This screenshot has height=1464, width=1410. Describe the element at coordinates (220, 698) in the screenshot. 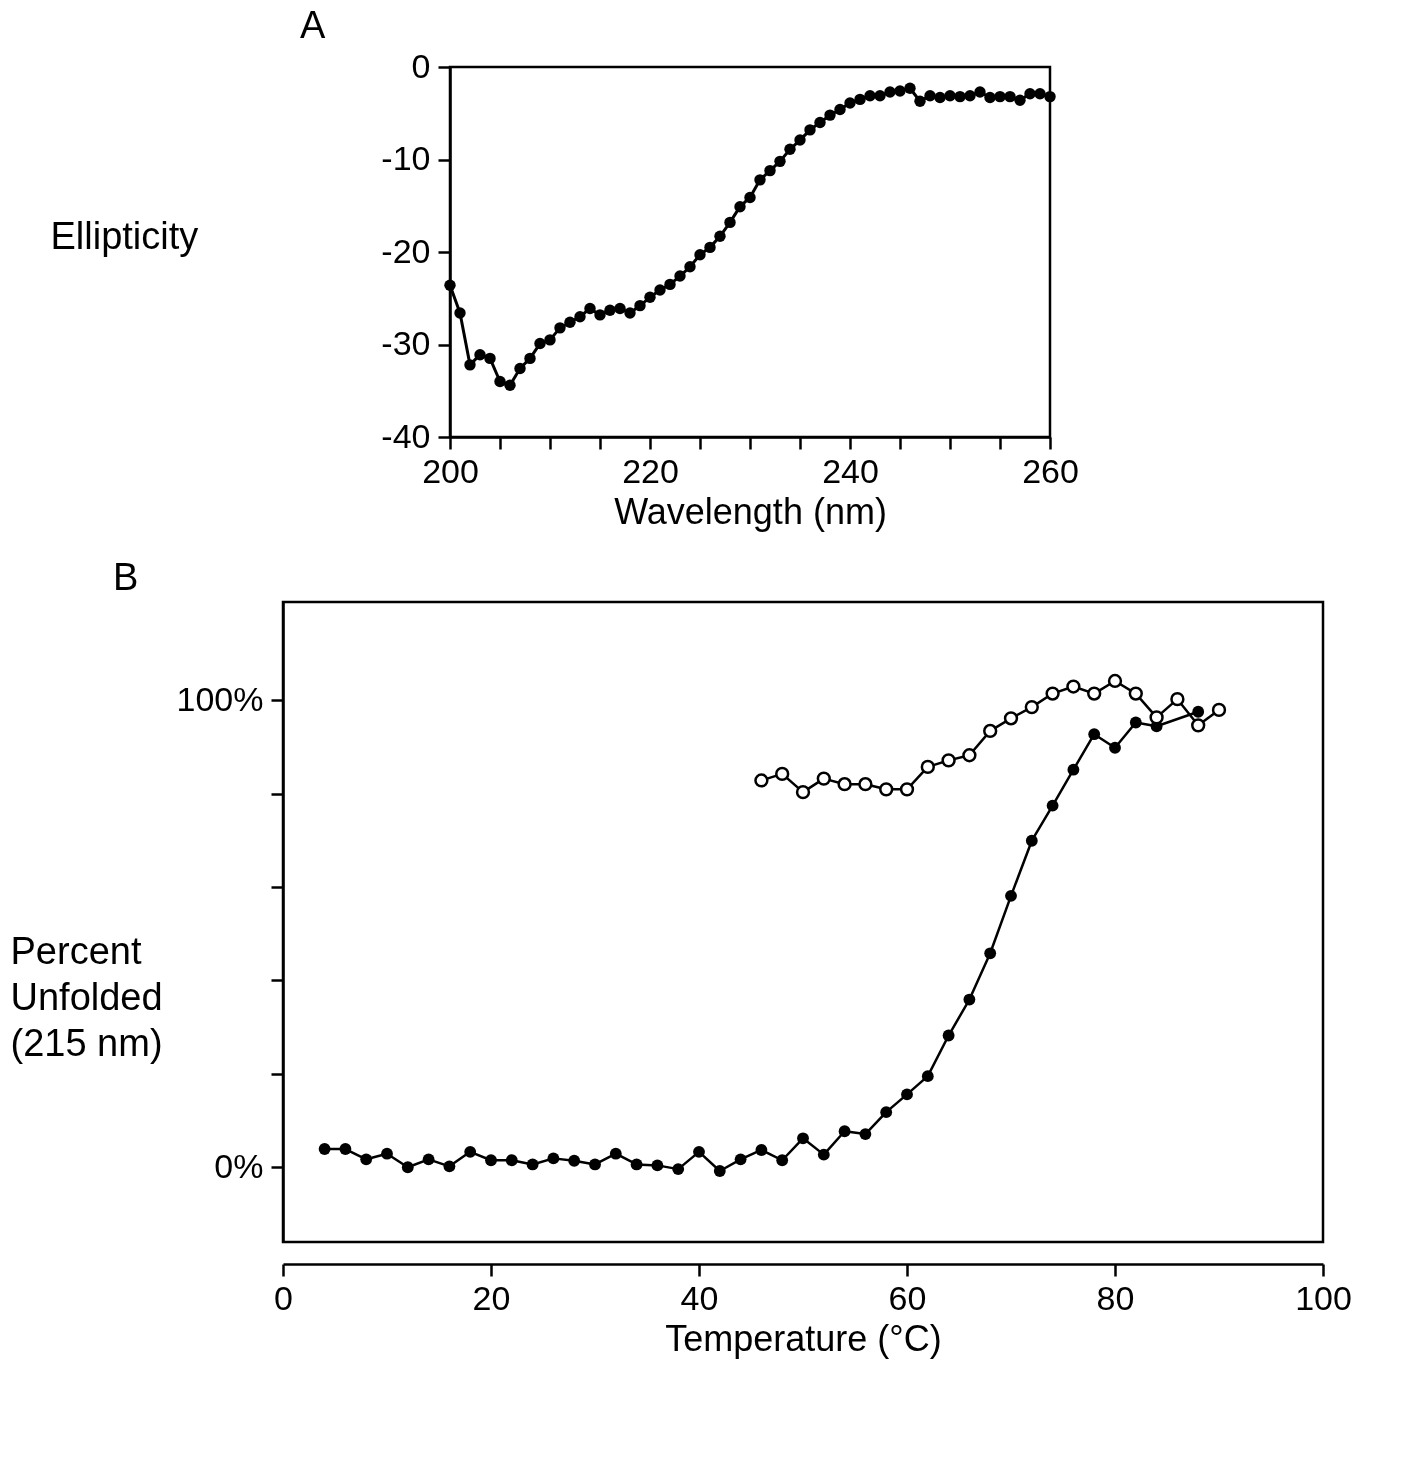

I see `y-tick-label: 100%` at that location.